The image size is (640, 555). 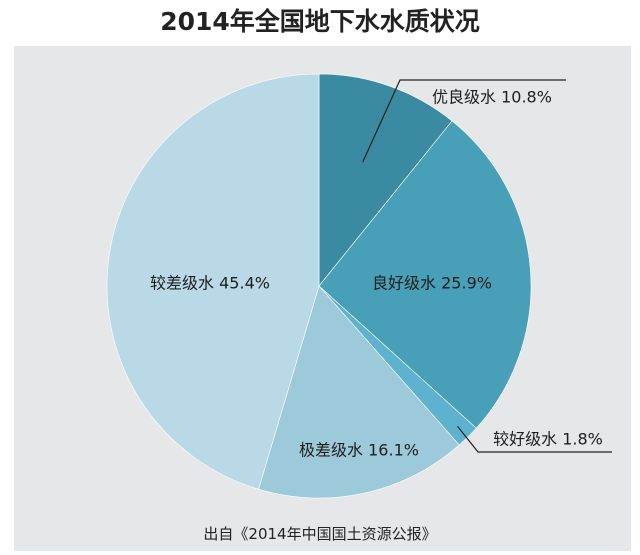 I want to click on slice-label-4: 较差级水 45.4%, so click(x=210, y=283).